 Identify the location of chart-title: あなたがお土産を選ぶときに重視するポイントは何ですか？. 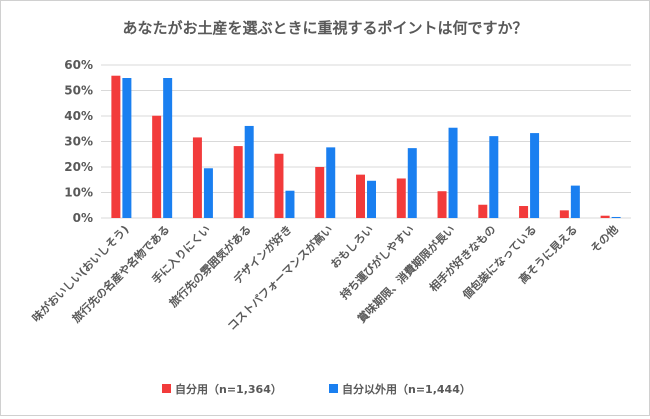
(324, 28).